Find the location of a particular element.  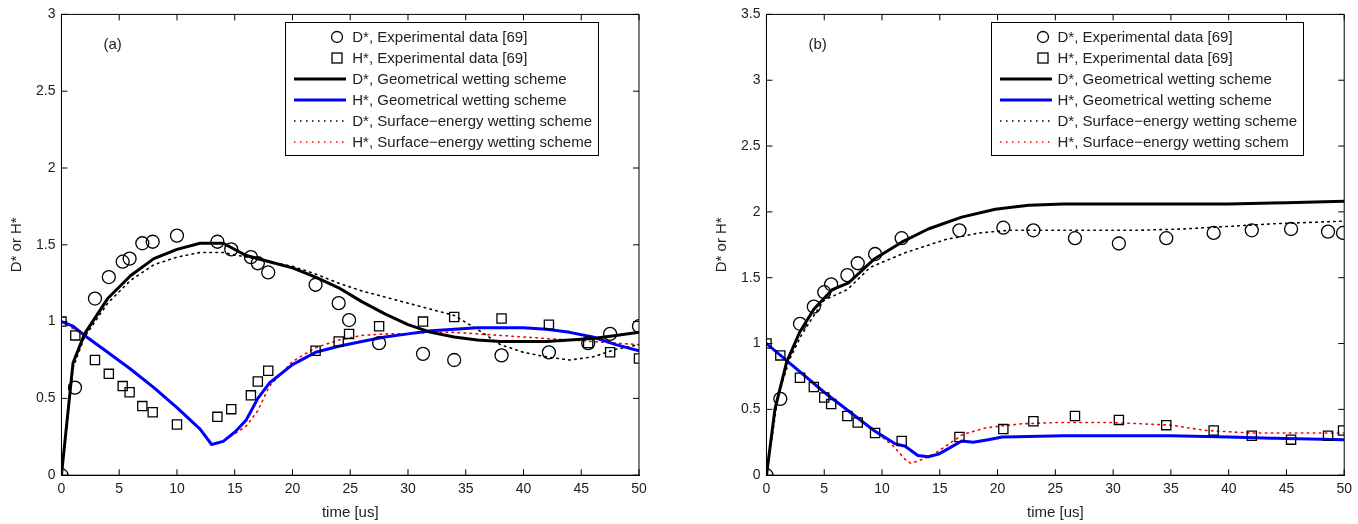

y-tick-label: 3.5 is located at coordinates (750, 13).